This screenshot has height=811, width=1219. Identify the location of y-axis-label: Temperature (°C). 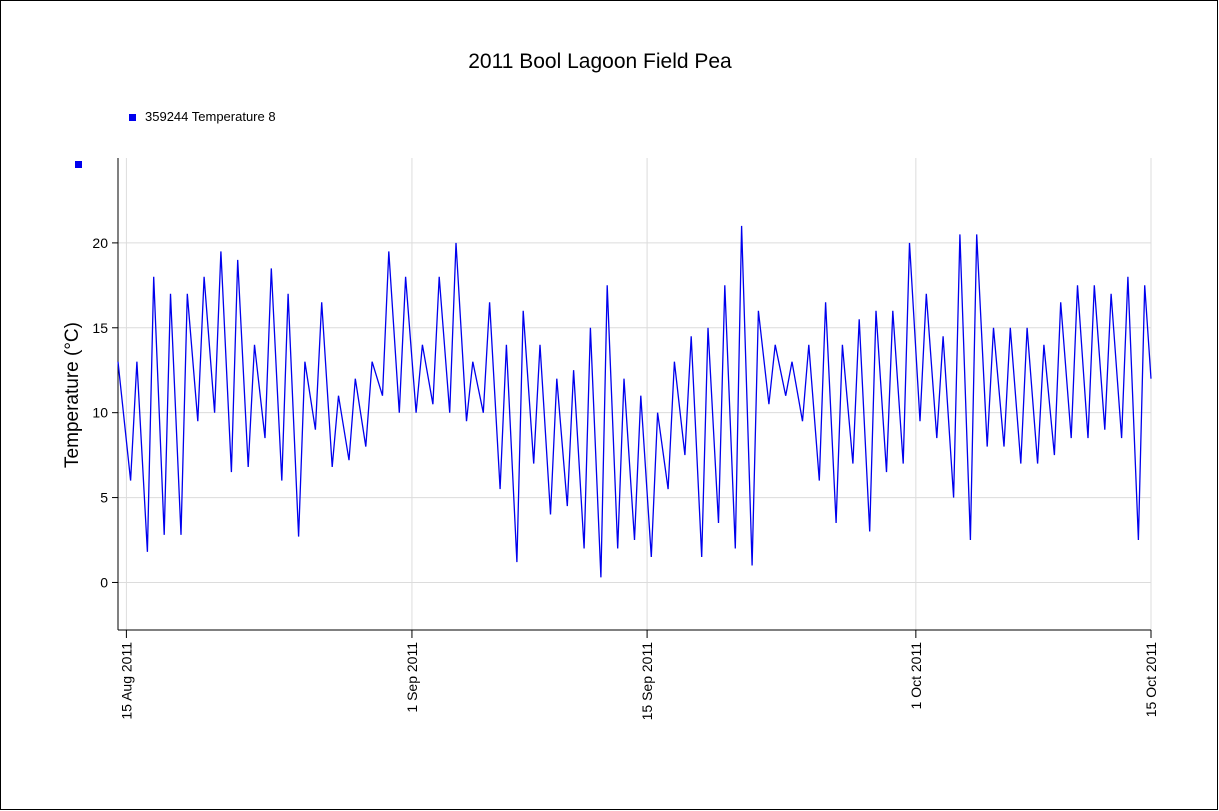
(72, 395).